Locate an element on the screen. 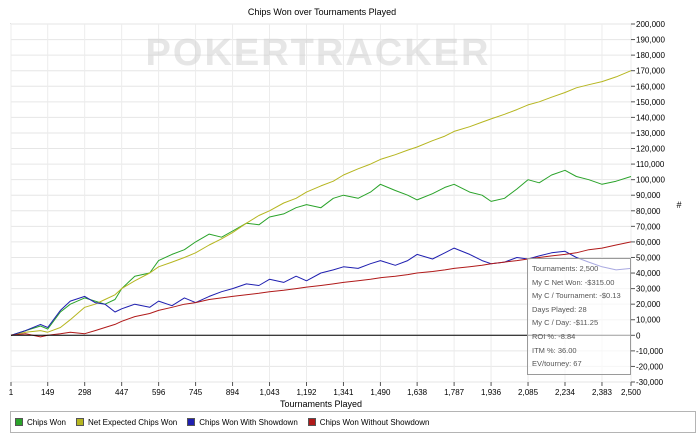  legend-item-net-expected: Net Expected Chips Won is located at coordinates (126, 422).